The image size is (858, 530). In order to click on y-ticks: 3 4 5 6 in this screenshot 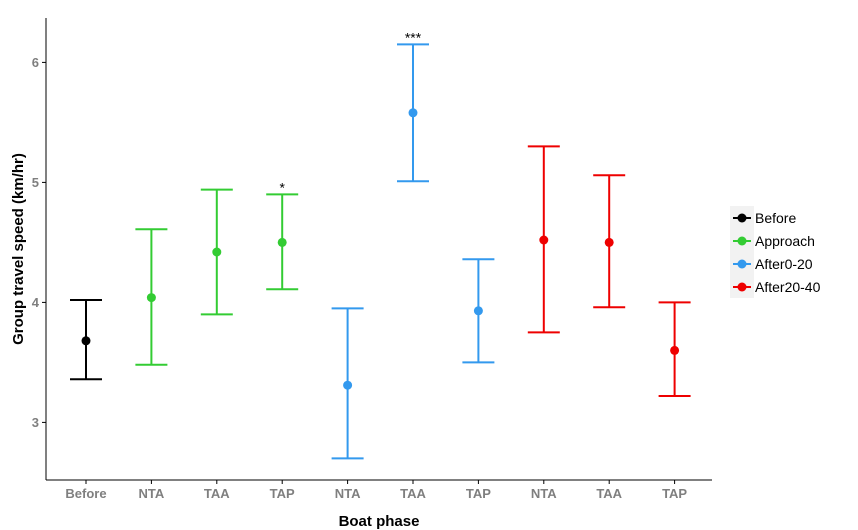, I will do `click(39, 242)`.